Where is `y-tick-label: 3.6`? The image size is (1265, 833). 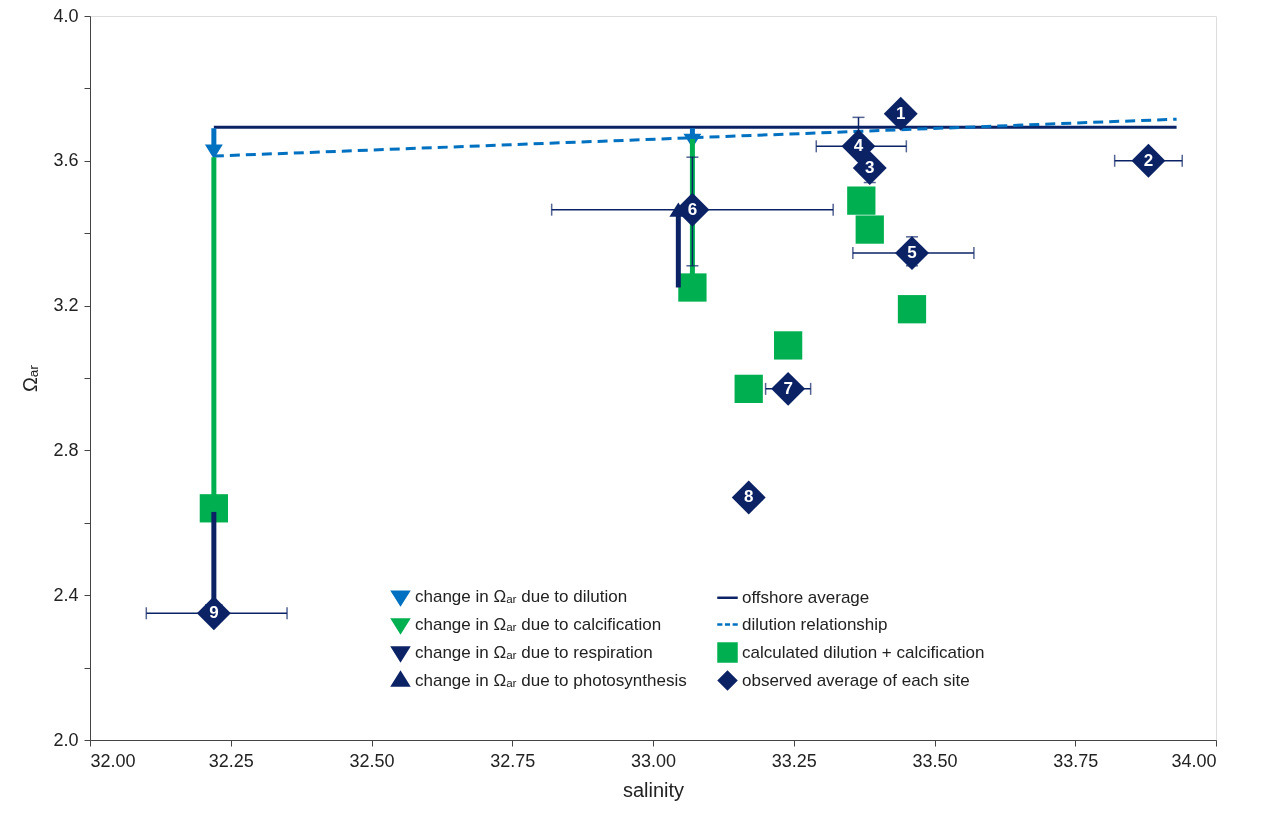
y-tick-label: 3.6 is located at coordinates (66, 160).